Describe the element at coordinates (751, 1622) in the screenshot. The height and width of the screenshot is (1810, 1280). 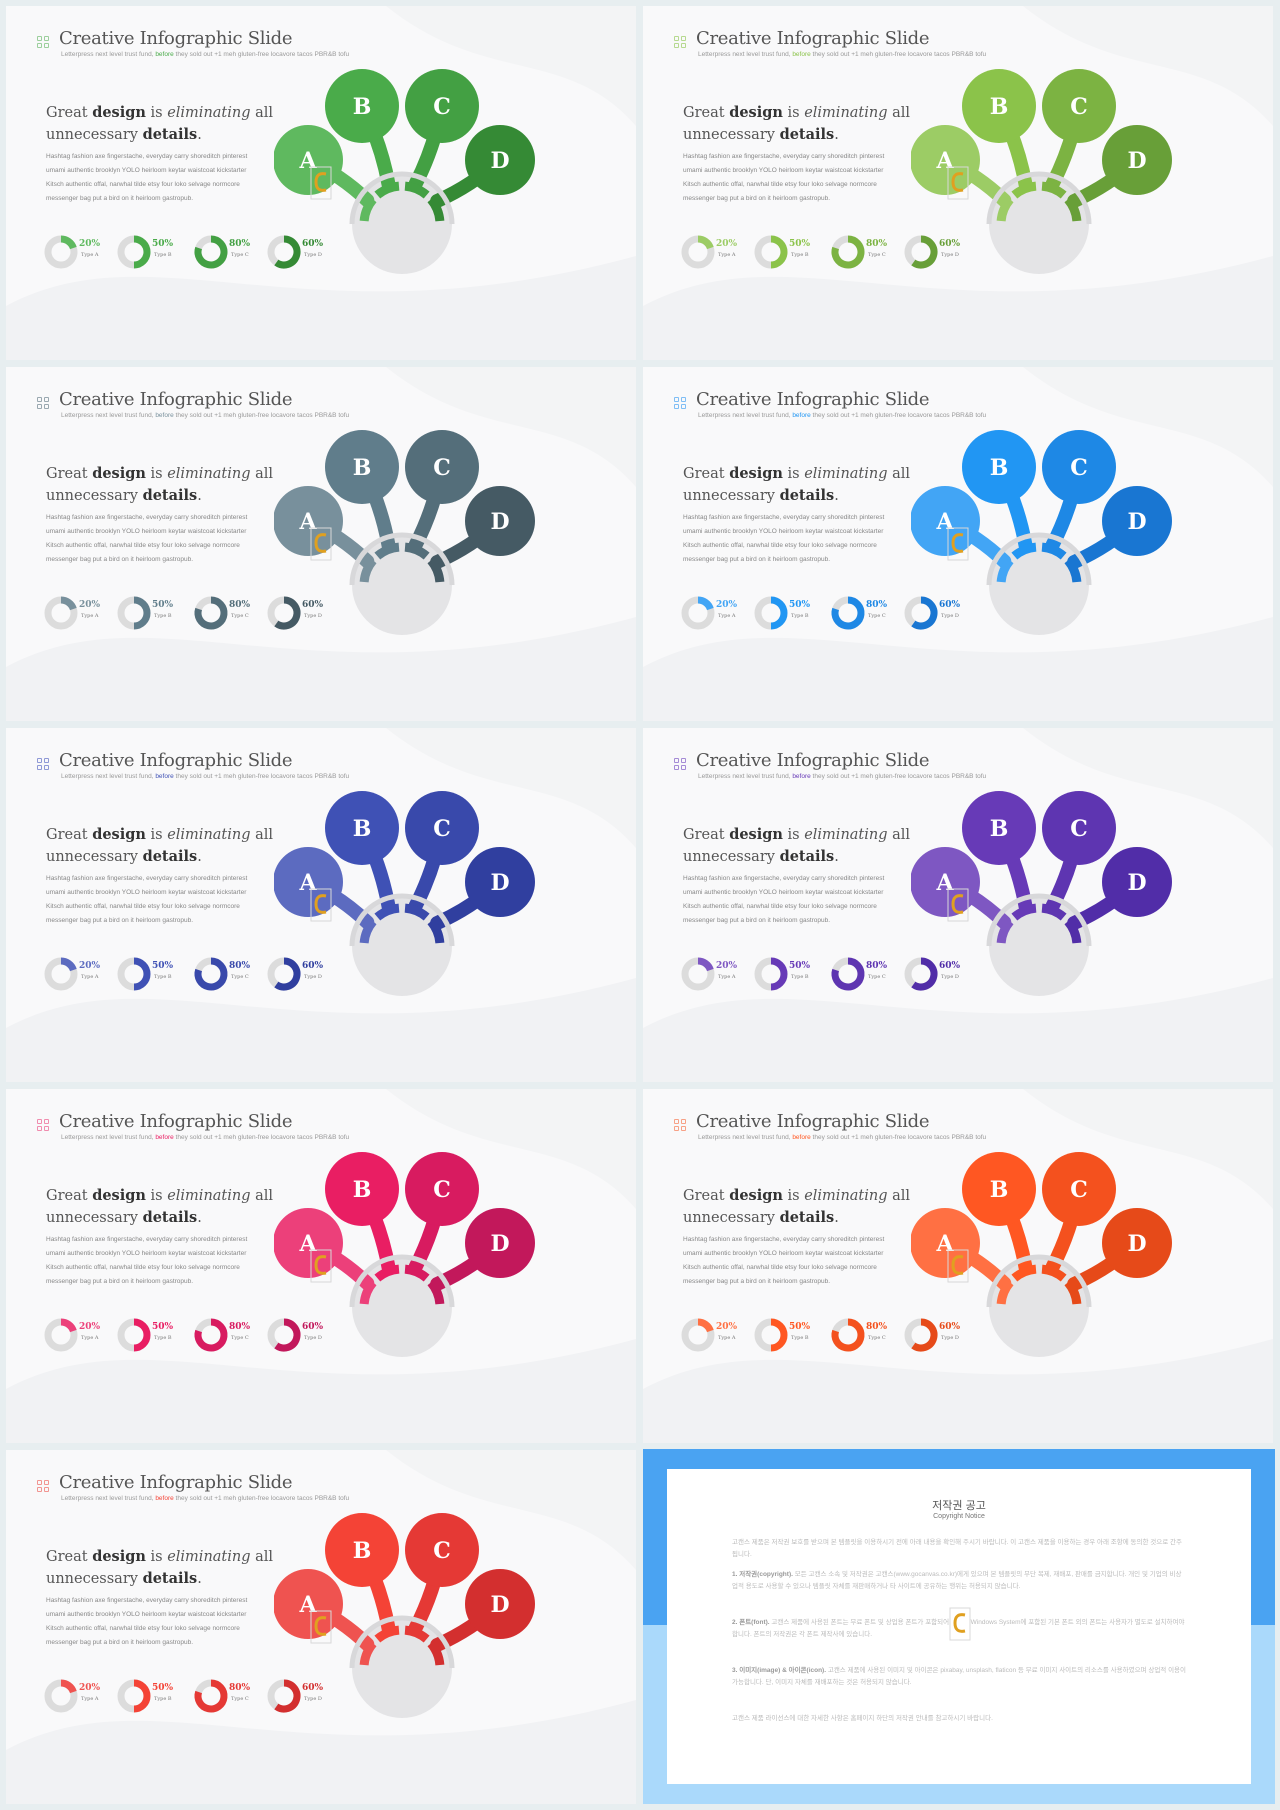
I see `copyright-paragraph-title: 2. 폰트(font).` at that location.